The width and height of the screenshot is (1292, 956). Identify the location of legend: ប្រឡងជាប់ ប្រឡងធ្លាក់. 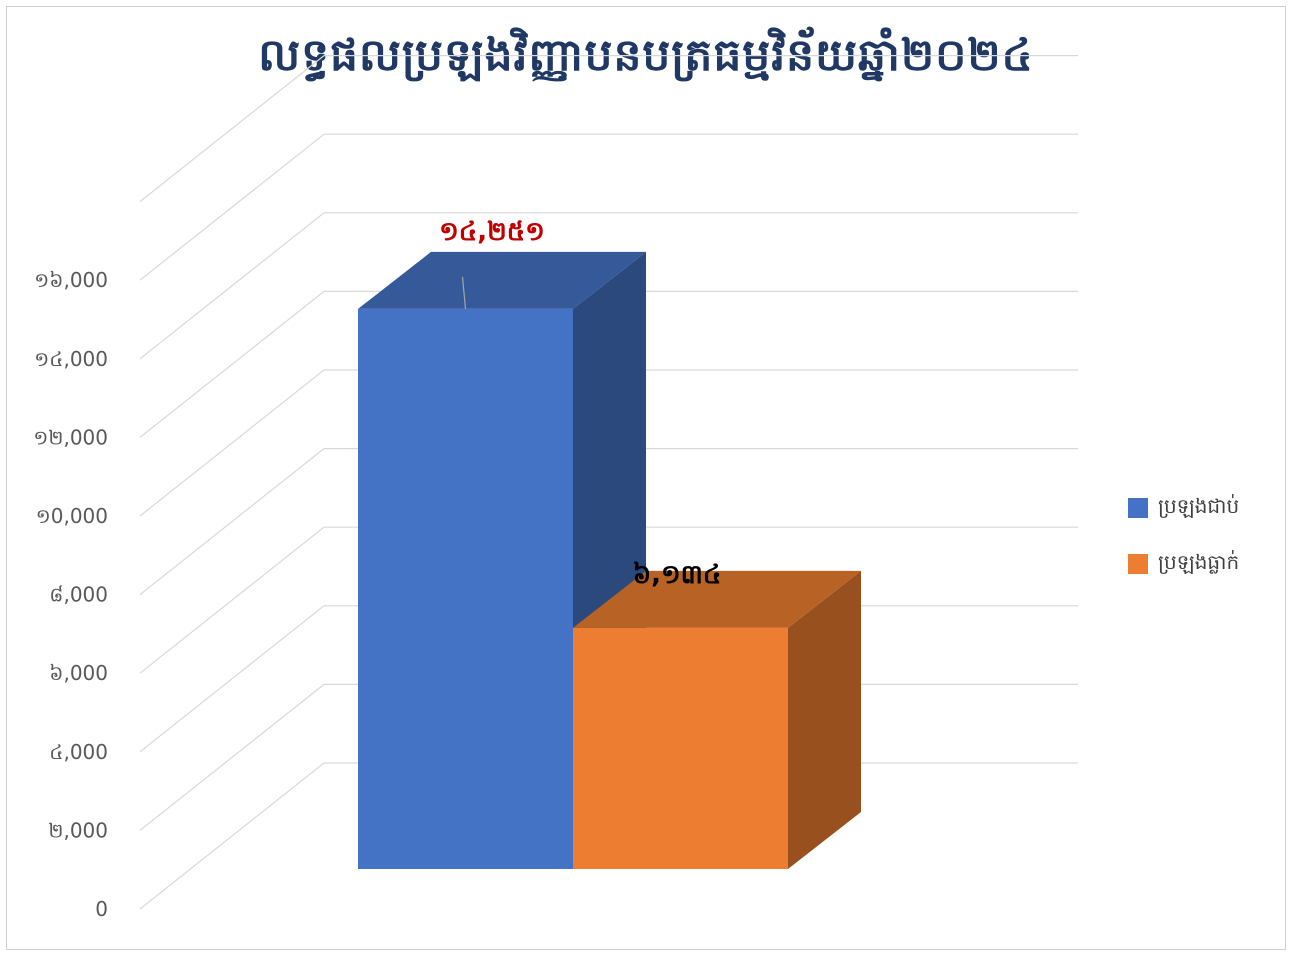
(1183, 536).